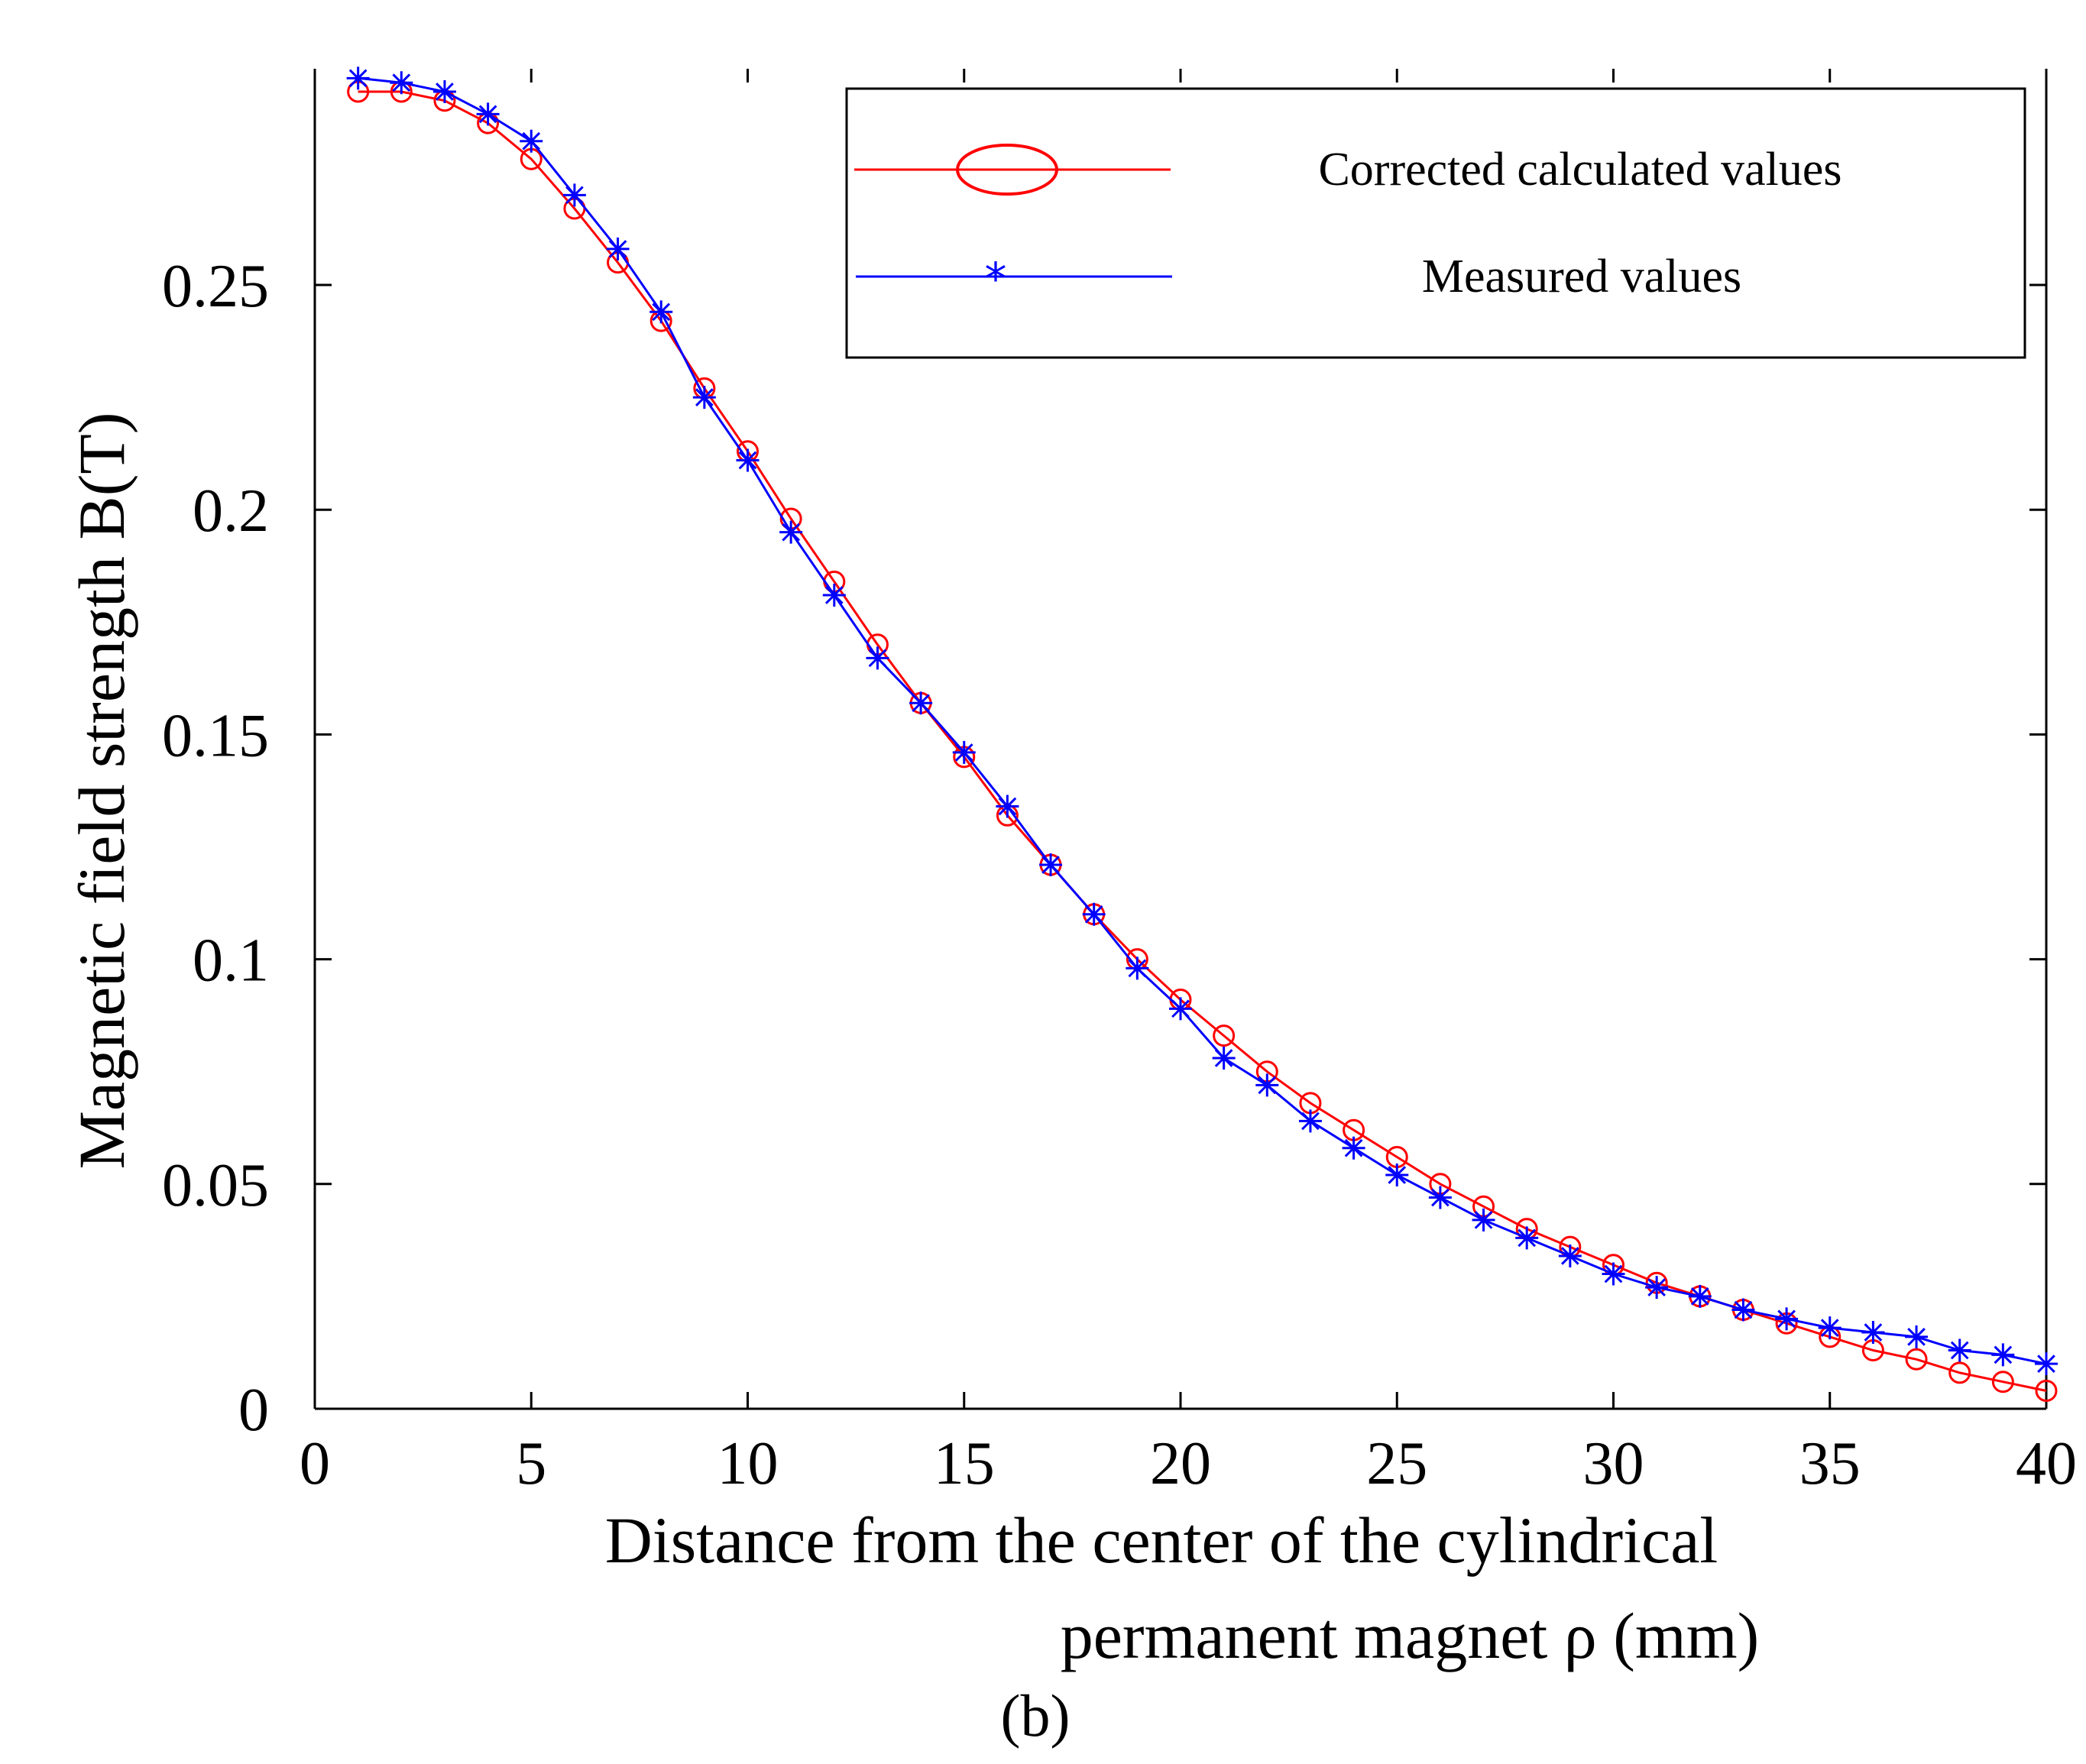 The height and width of the screenshot is (1764, 2086). I want to click on x-tick-label: 0, so click(315, 1463).